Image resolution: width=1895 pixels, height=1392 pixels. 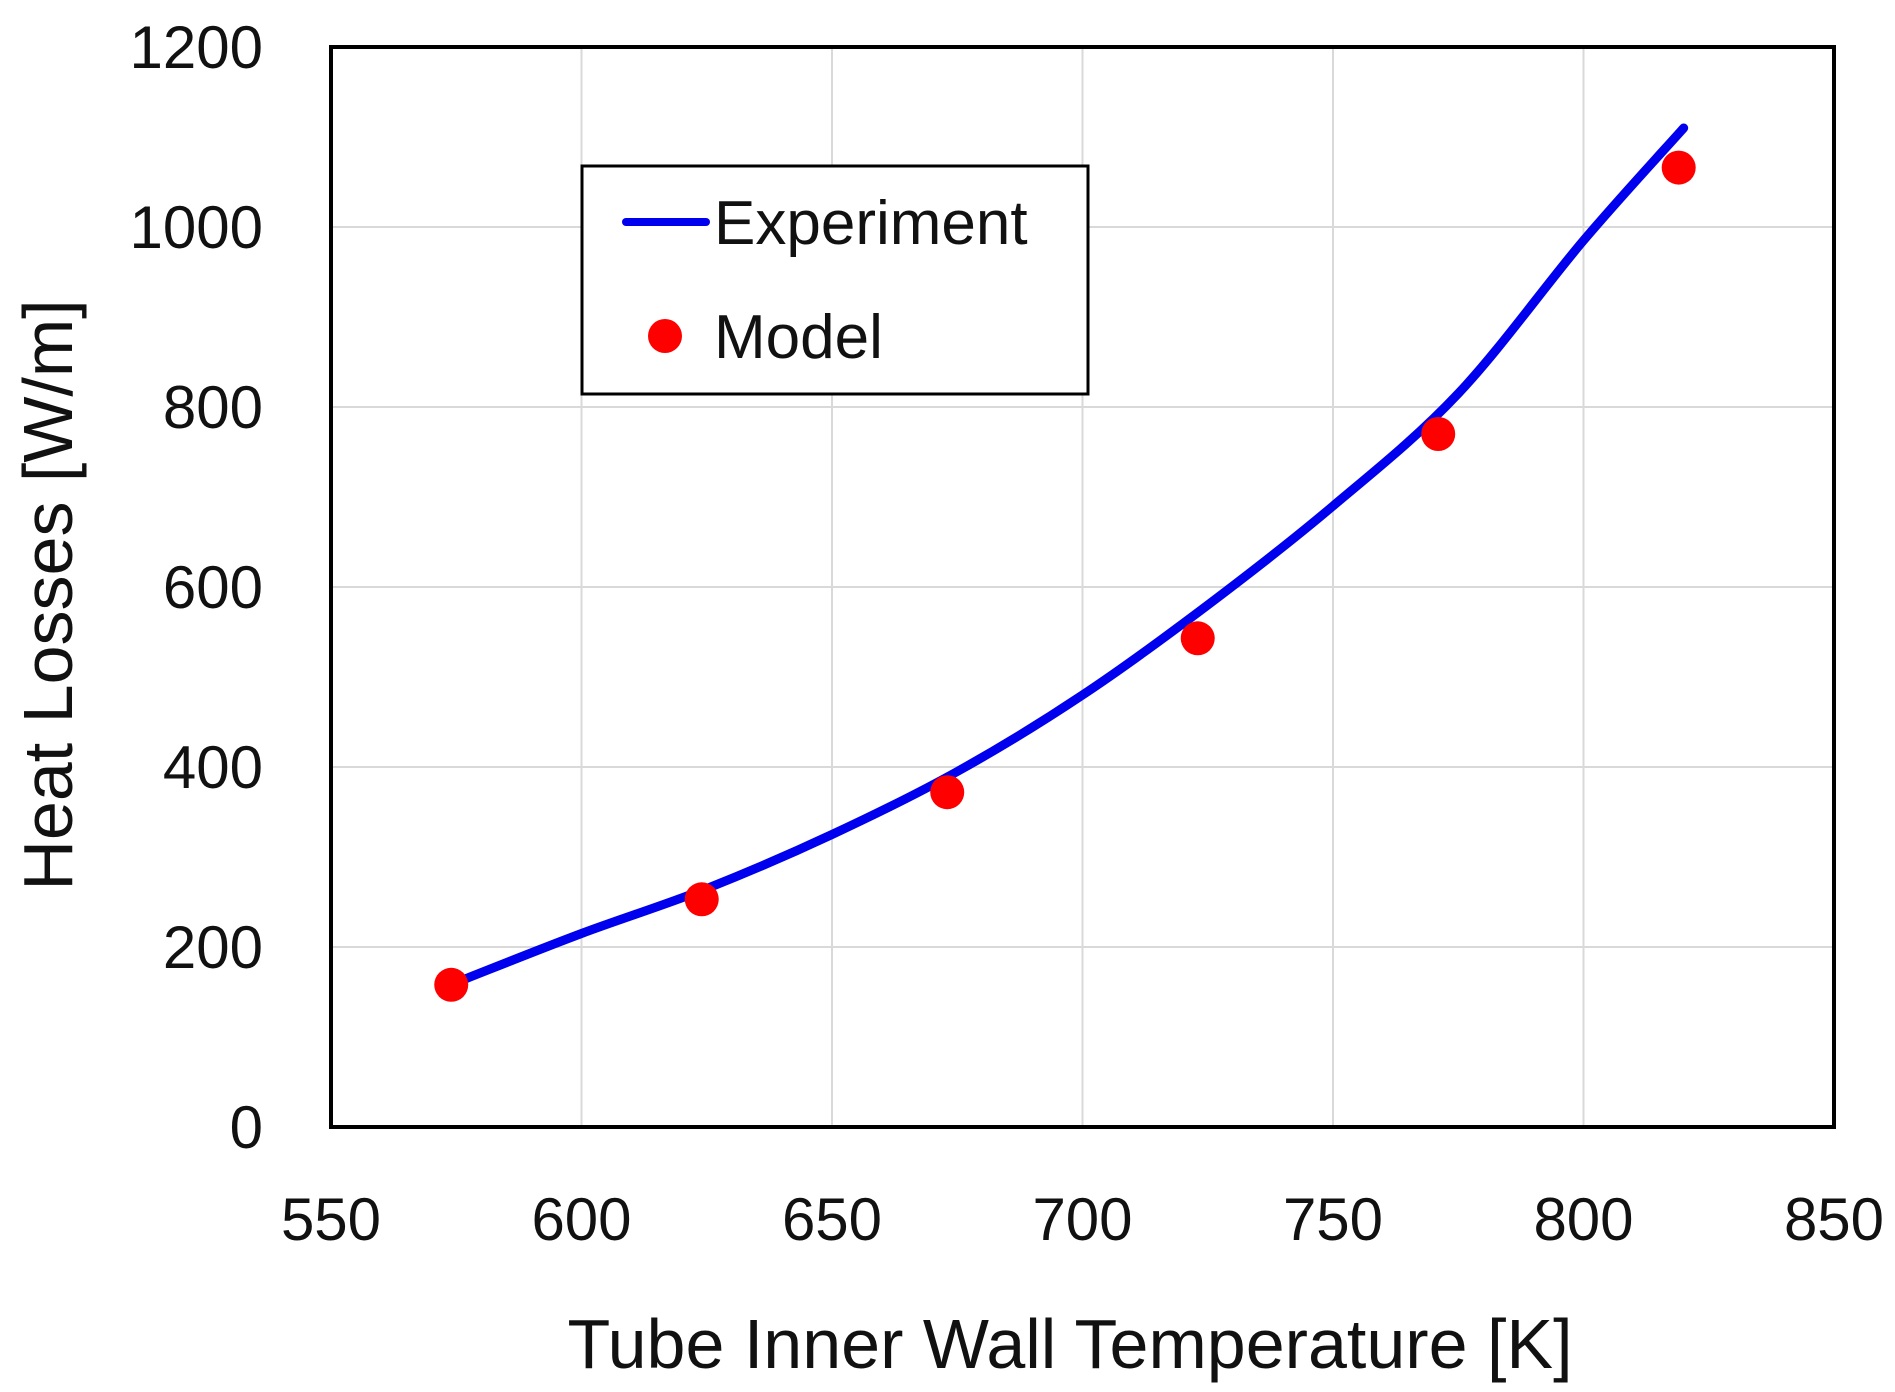 What do you see at coordinates (1834, 1219) in the screenshot?
I see `x-tick-label: 850` at bounding box center [1834, 1219].